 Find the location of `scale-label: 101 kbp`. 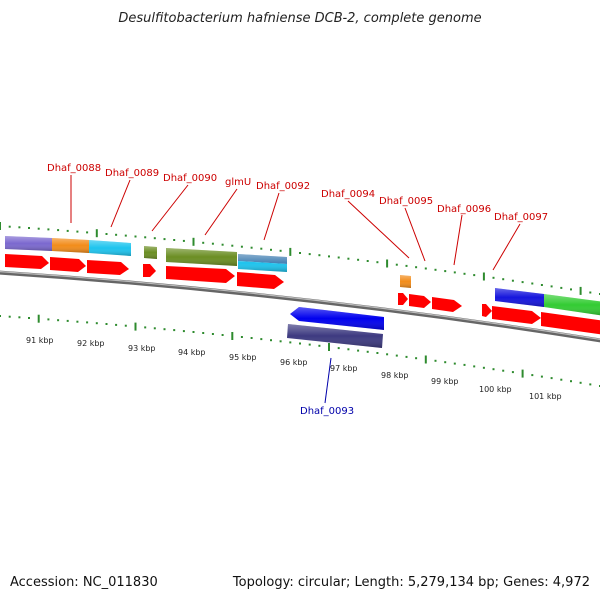

scale-label: 101 kbp is located at coordinates (545, 396).